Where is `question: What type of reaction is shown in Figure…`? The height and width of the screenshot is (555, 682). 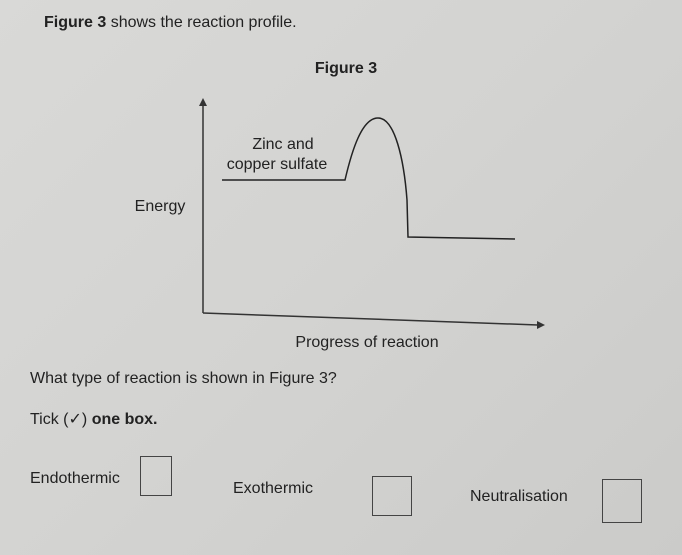
question: What type of reaction is shown in Figure… is located at coordinates (183, 378).